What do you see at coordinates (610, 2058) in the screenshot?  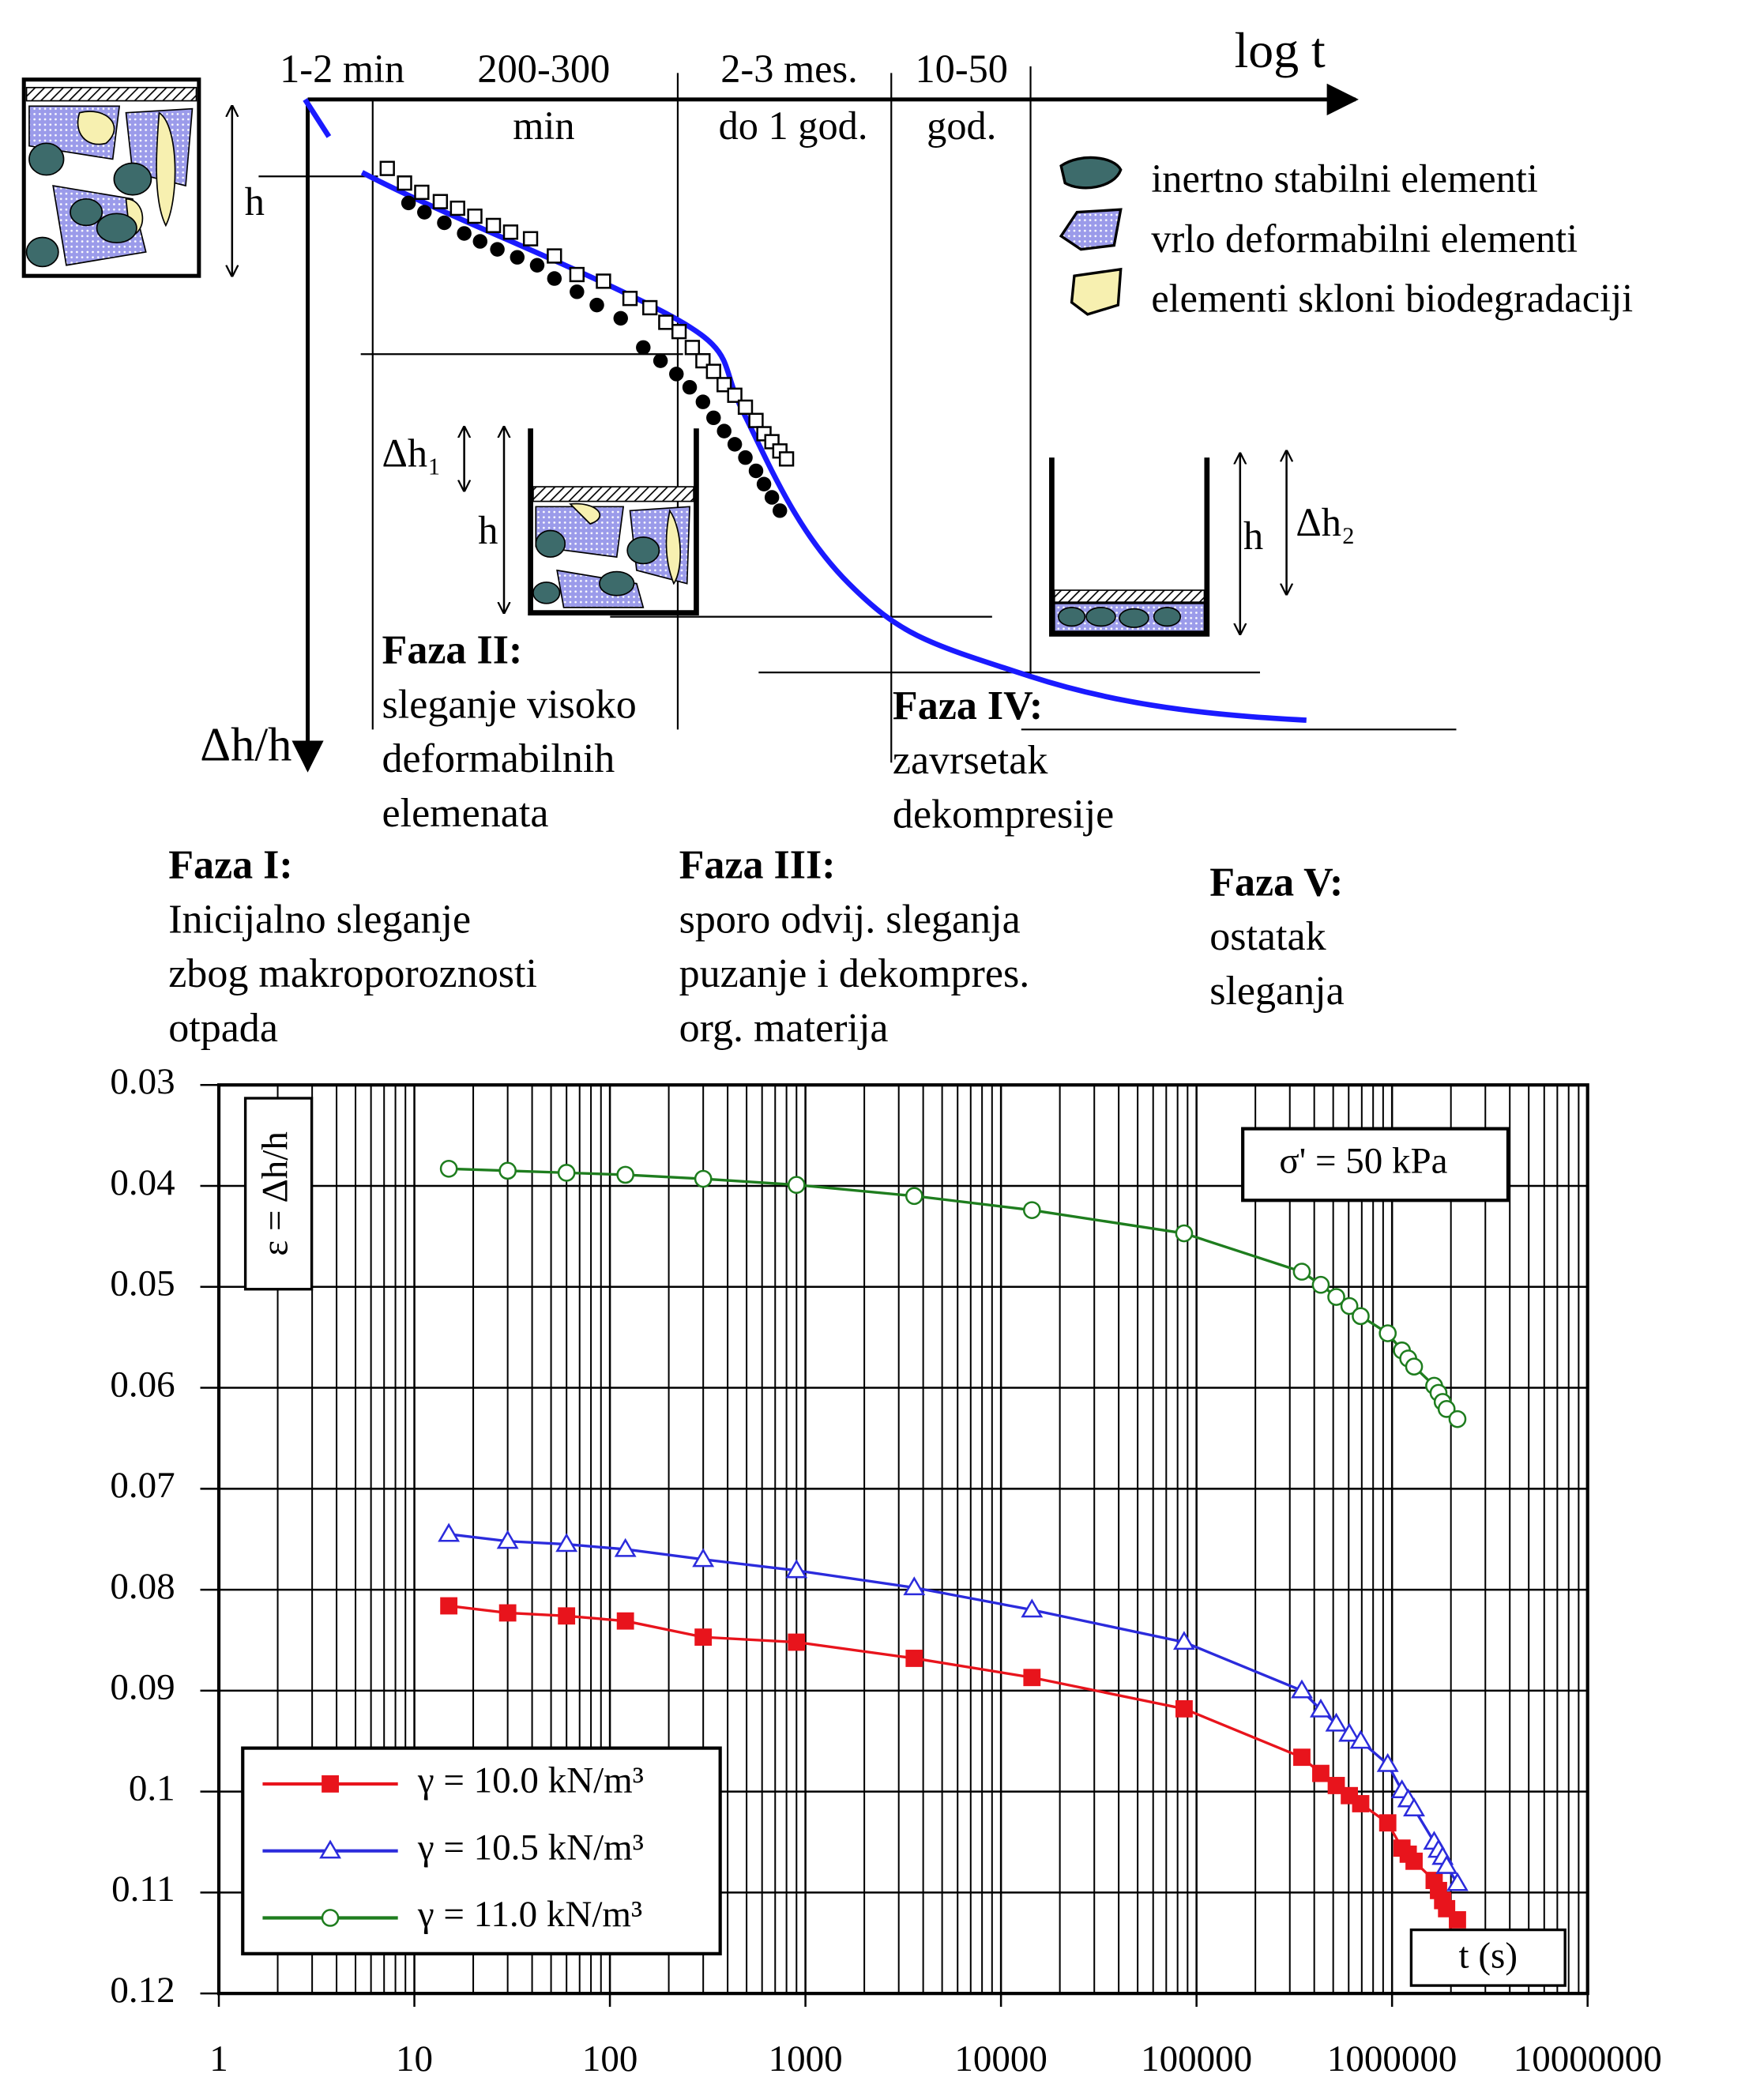 I see `x-tick-label: 100` at bounding box center [610, 2058].